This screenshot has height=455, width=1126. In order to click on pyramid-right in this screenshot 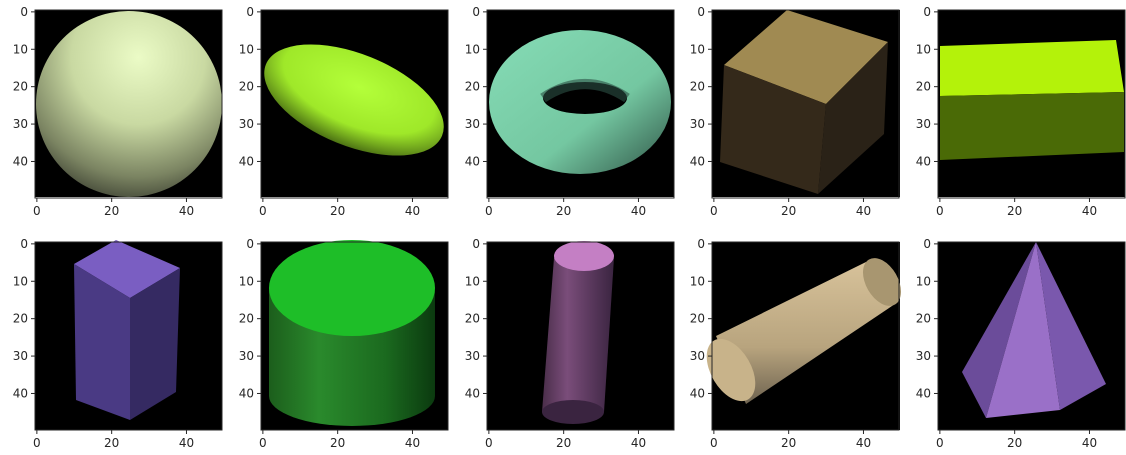, I will do `click(1071, 326)`.